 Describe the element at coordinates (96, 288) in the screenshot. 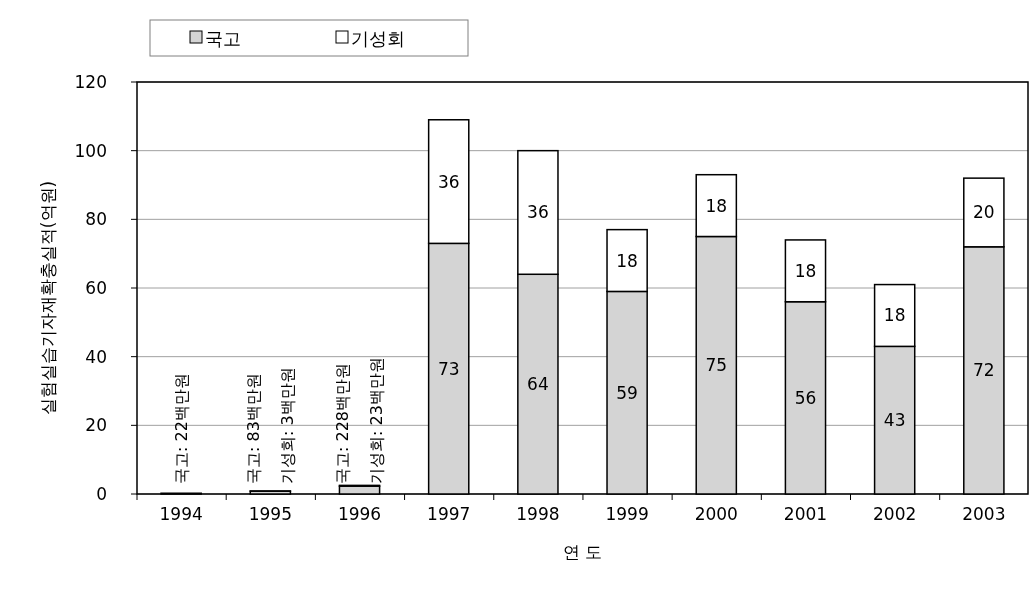

I see `y-tick-label: 60` at that location.